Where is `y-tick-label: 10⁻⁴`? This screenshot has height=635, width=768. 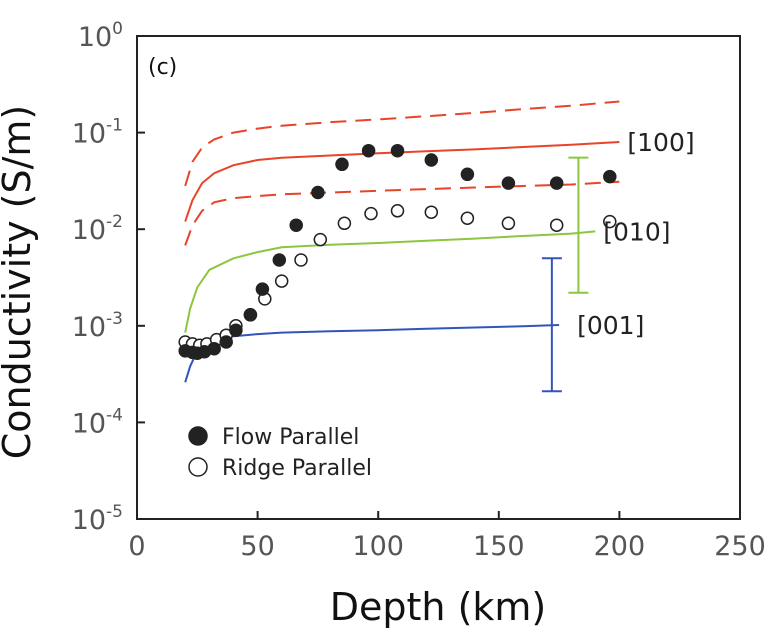
y-tick-label: 10⁻⁴ is located at coordinates (97, 422).